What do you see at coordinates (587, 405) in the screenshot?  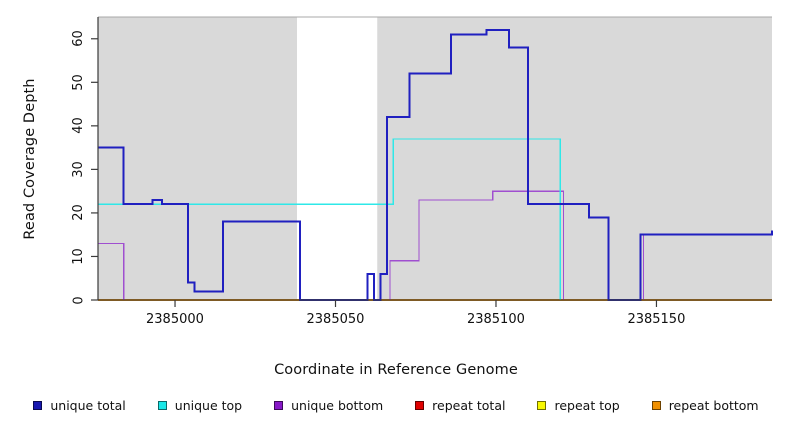 I see `legend-label: repeat top` at bounding box center [587, 405].